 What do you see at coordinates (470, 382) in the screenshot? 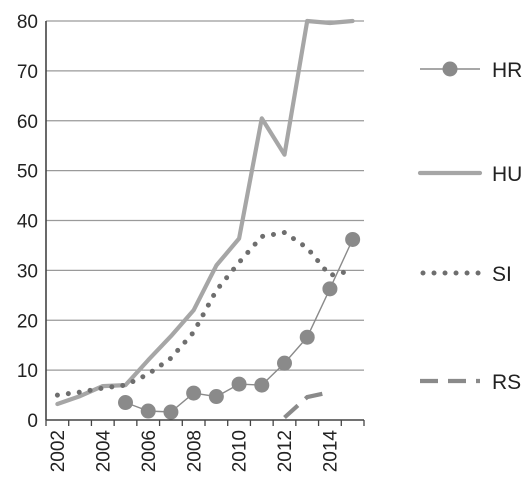
I see `legend-item-rs: RS` at bounding box center [470, 382].